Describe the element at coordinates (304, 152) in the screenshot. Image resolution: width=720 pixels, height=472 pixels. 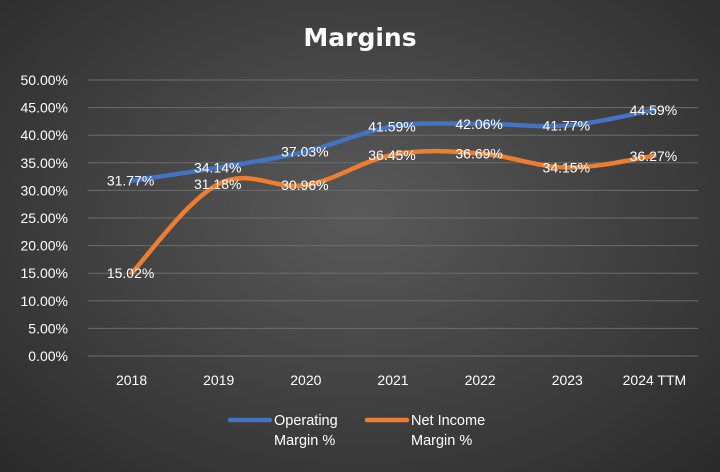
I see `data-label-operating-margin: 37.03%` at that location.